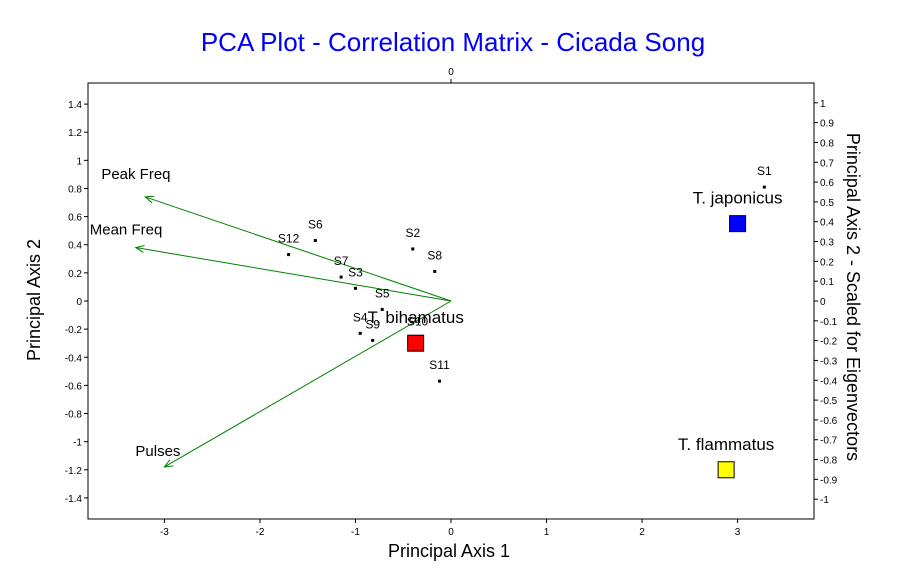 This screenshot has width=900, height=585. Describe the element at coordinates (372, 324) in the screenshot. I see `sample-label: S9` at that location.